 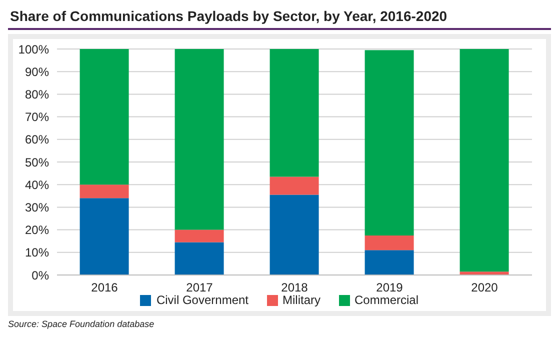 What do you see at coordinates (228, 17) in the screenshot?
I see `chart-title: Share of Communications Payloads by Sector, by Year, 2016-2020` at bounding box center [228, 17].